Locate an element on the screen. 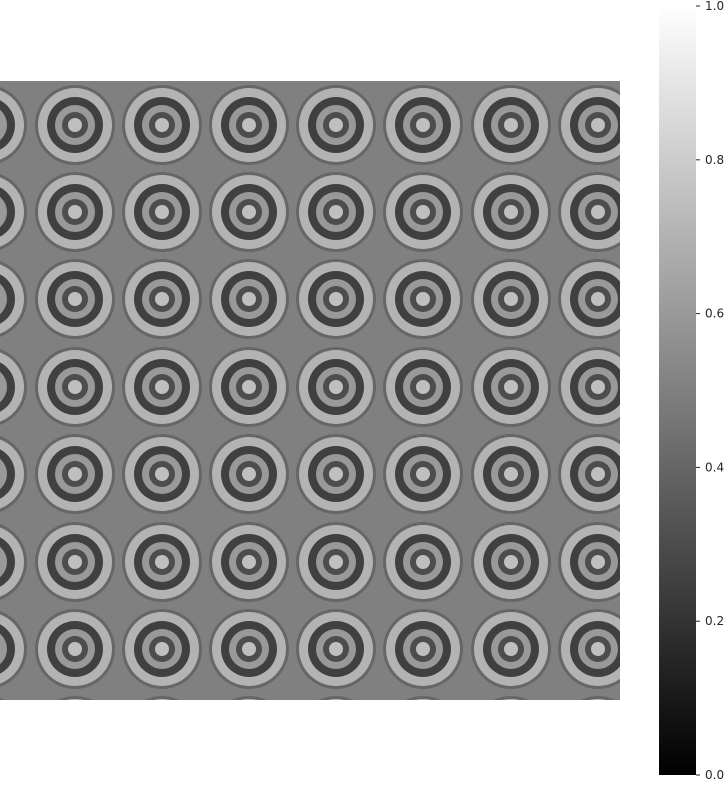 The width and height of the screenshot is (726, 785). colorbar-ticks: 0.0 0.2 0.4 0.6 0.8 1.0 is located at coordinates (710, 391).